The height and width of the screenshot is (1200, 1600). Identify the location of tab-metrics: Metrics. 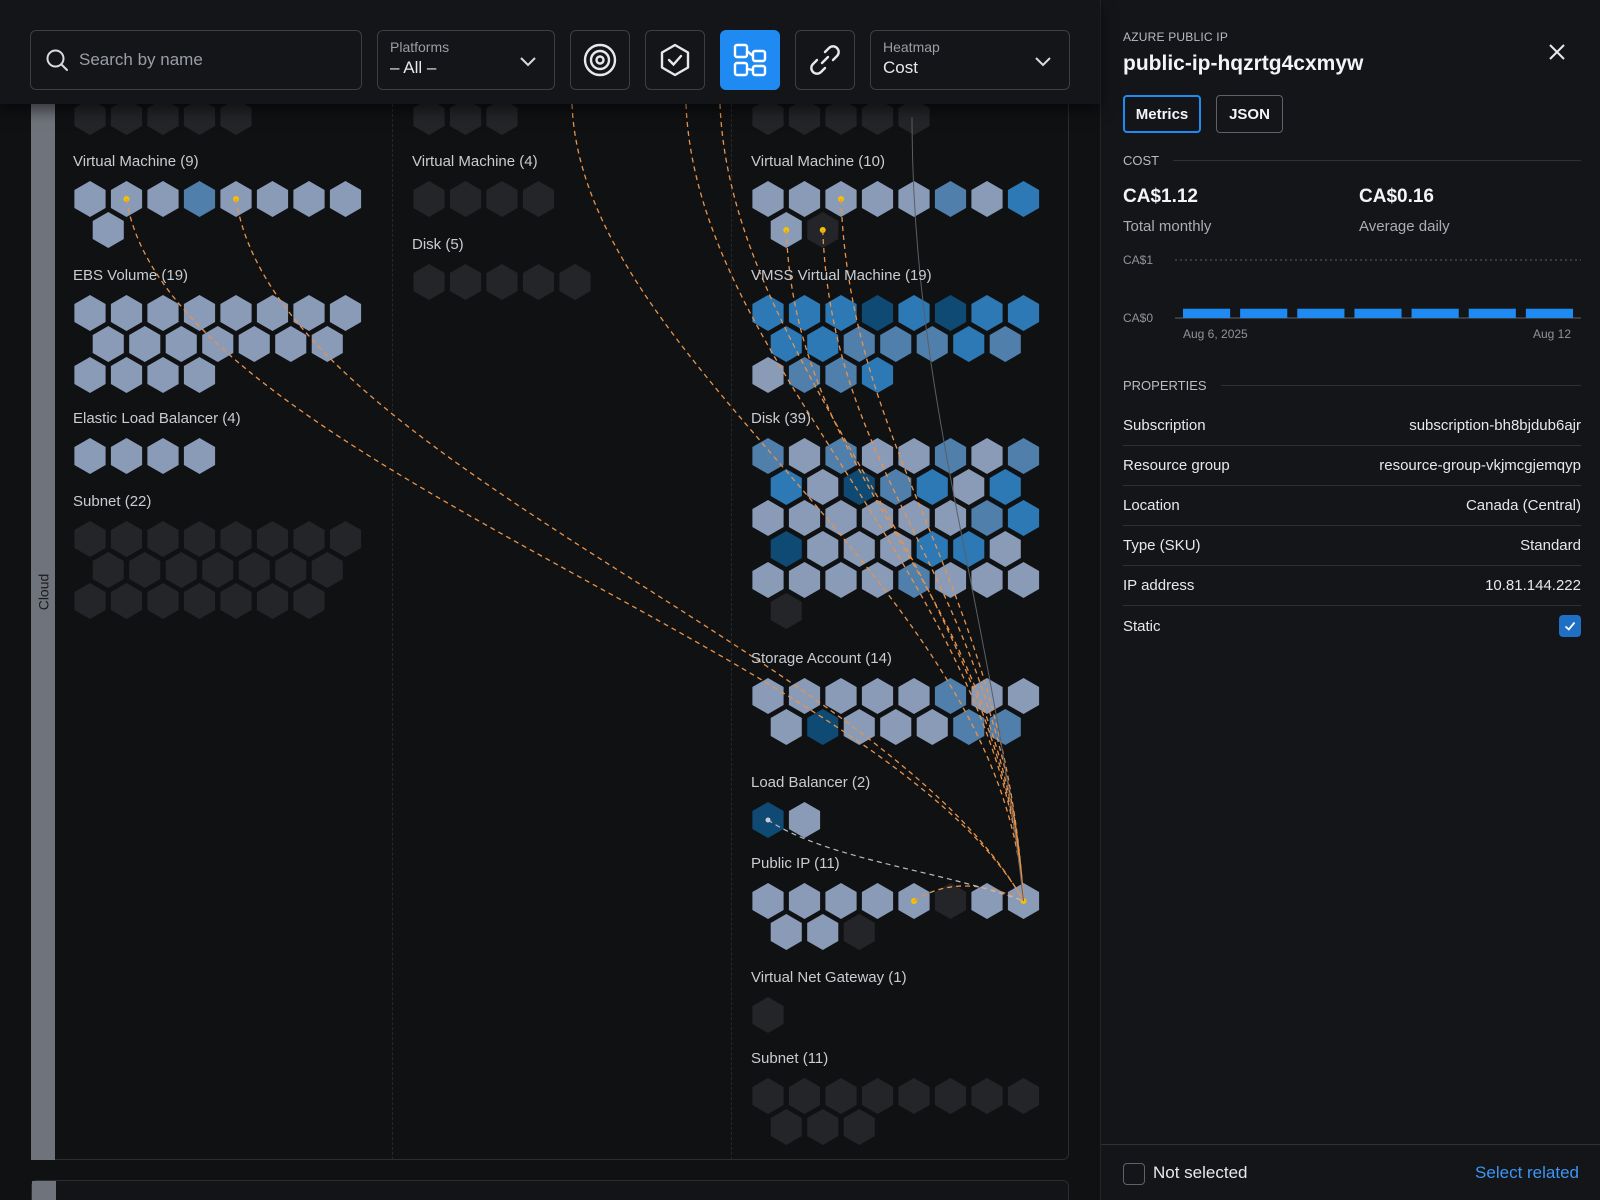
(1162, 114).